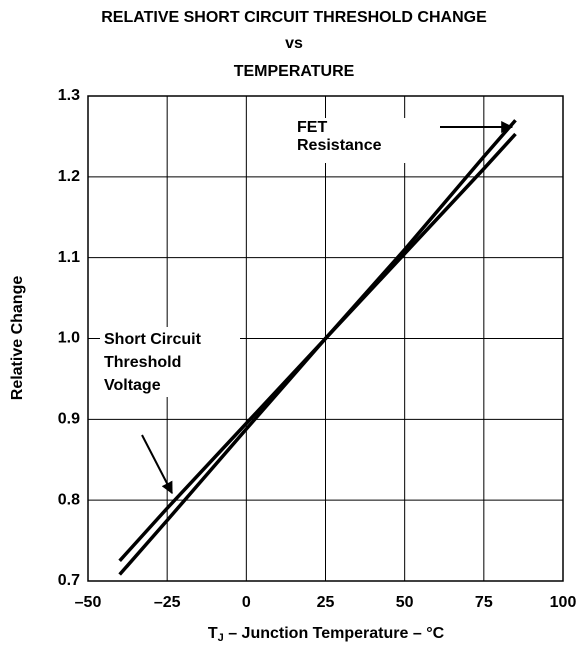 This screenshot has height=650, width=585. Describe the element at coordinates (484, 602) in the screenshot. I see `x-tick-label: 75` at that location.